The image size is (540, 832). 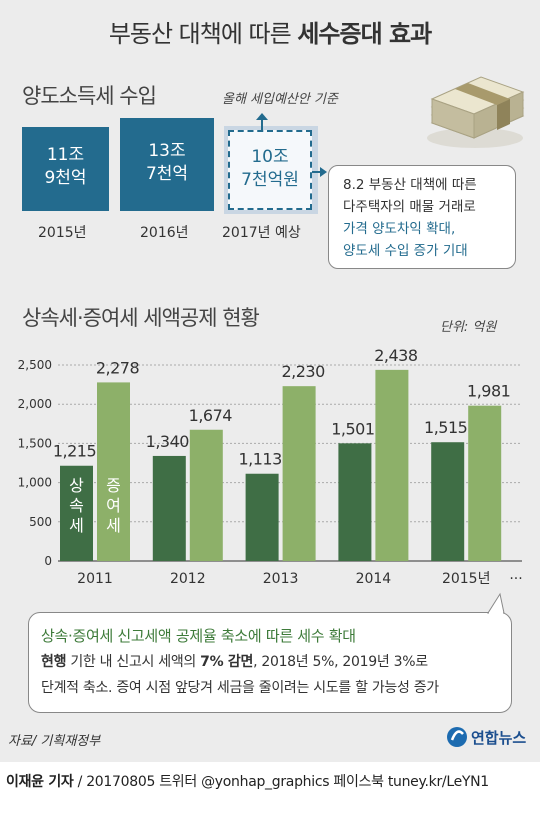 What do you see at coordinates (76, 485) in the screenshot?
I see `series-name-char: 상` at bounding box center [76, 485].